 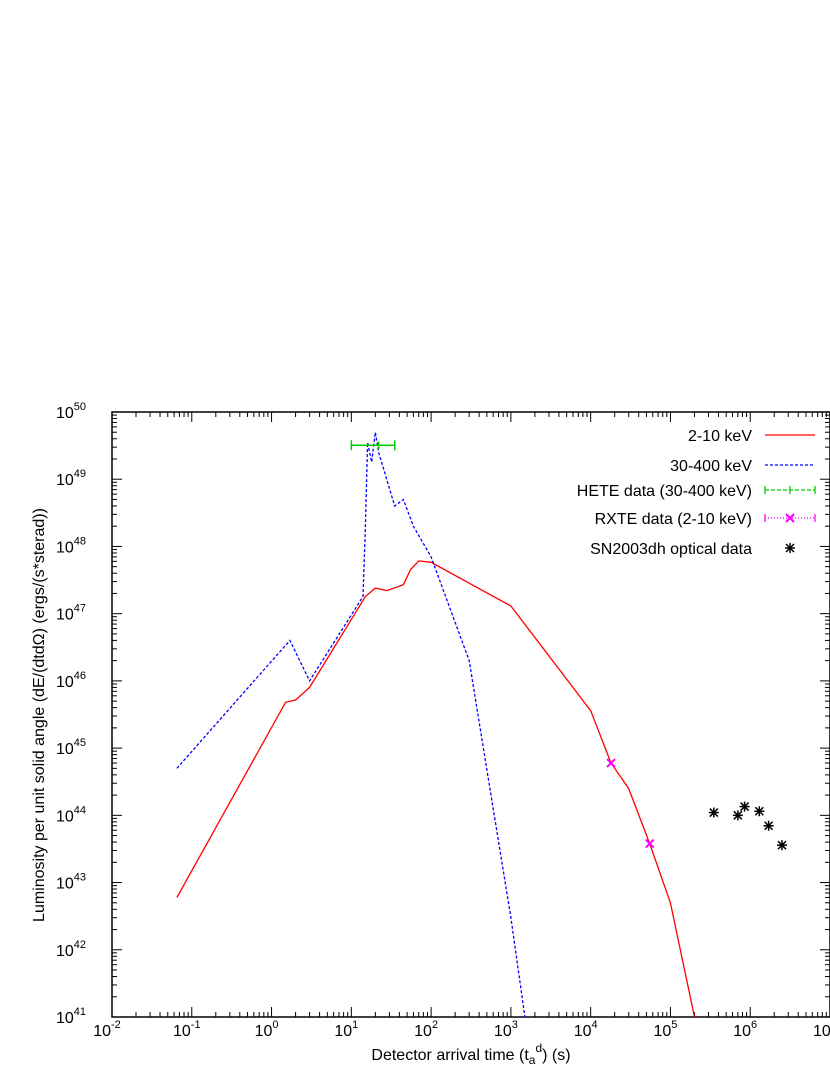 What do you see at coordinates (754, 1025) in the screenshot?
I see `x-tick-label-exponent: 6` at bounding box center [754, 1025].